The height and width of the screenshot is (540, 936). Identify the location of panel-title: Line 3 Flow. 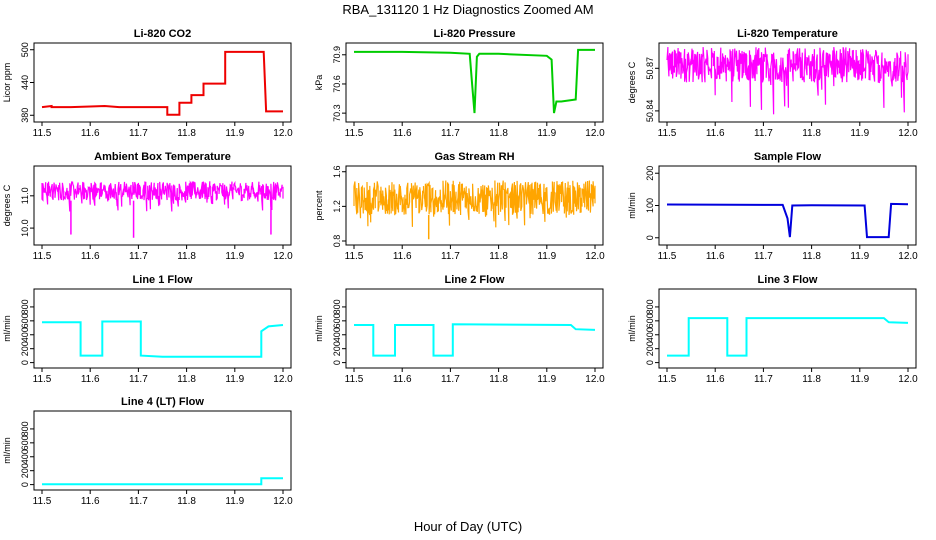
(788, 280).